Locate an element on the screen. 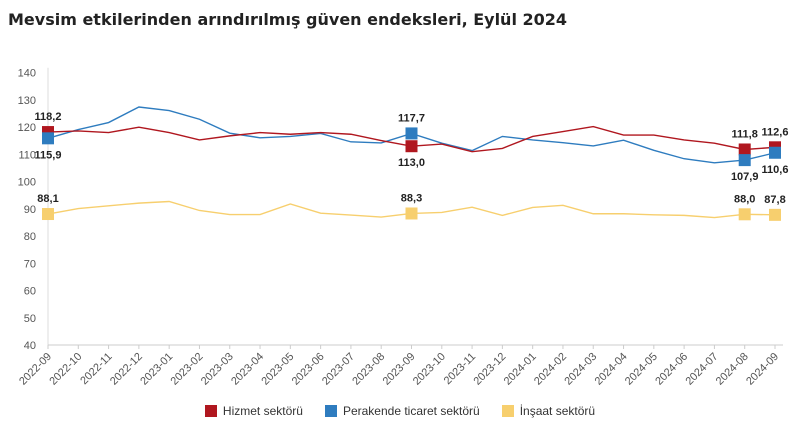  data-label: 87,8 is located at coordinates (774, 200).